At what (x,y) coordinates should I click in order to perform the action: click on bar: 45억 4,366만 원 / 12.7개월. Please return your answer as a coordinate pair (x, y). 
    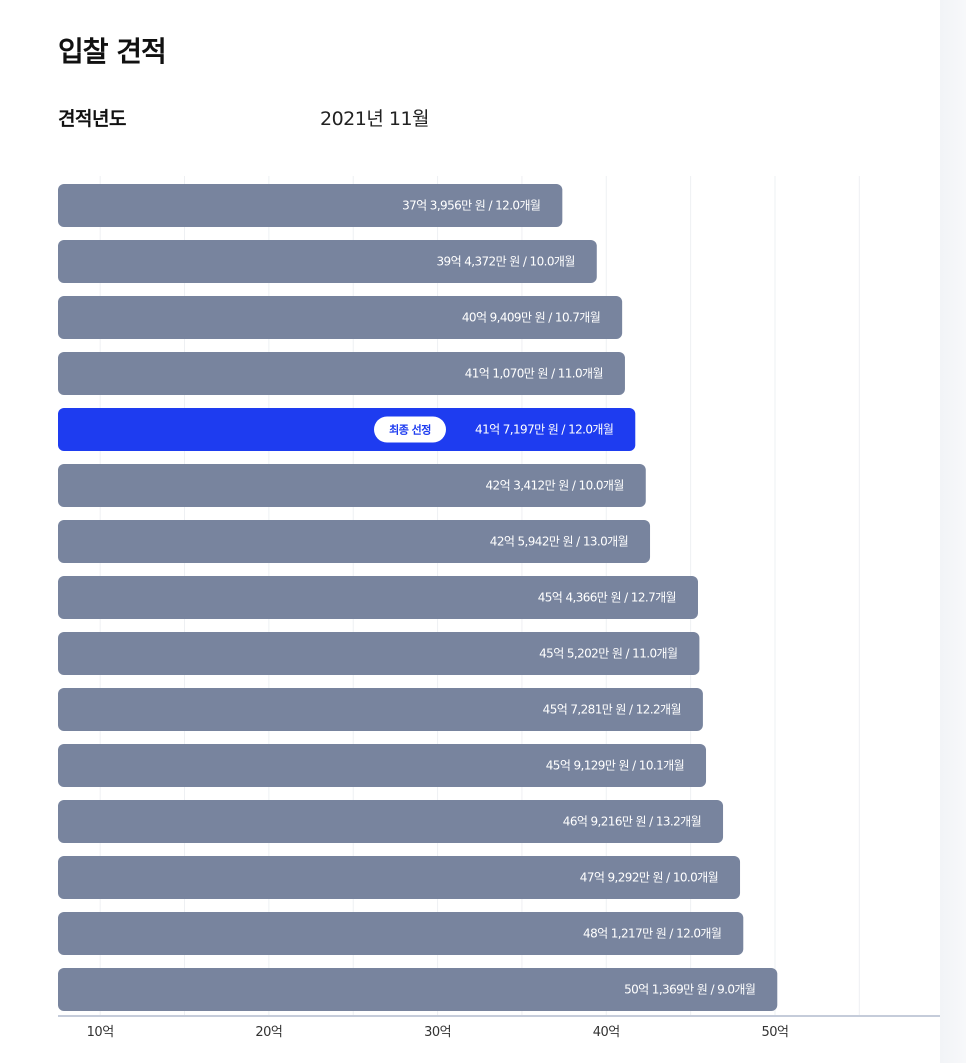
    Looking at the image, I should click on (378, 597).